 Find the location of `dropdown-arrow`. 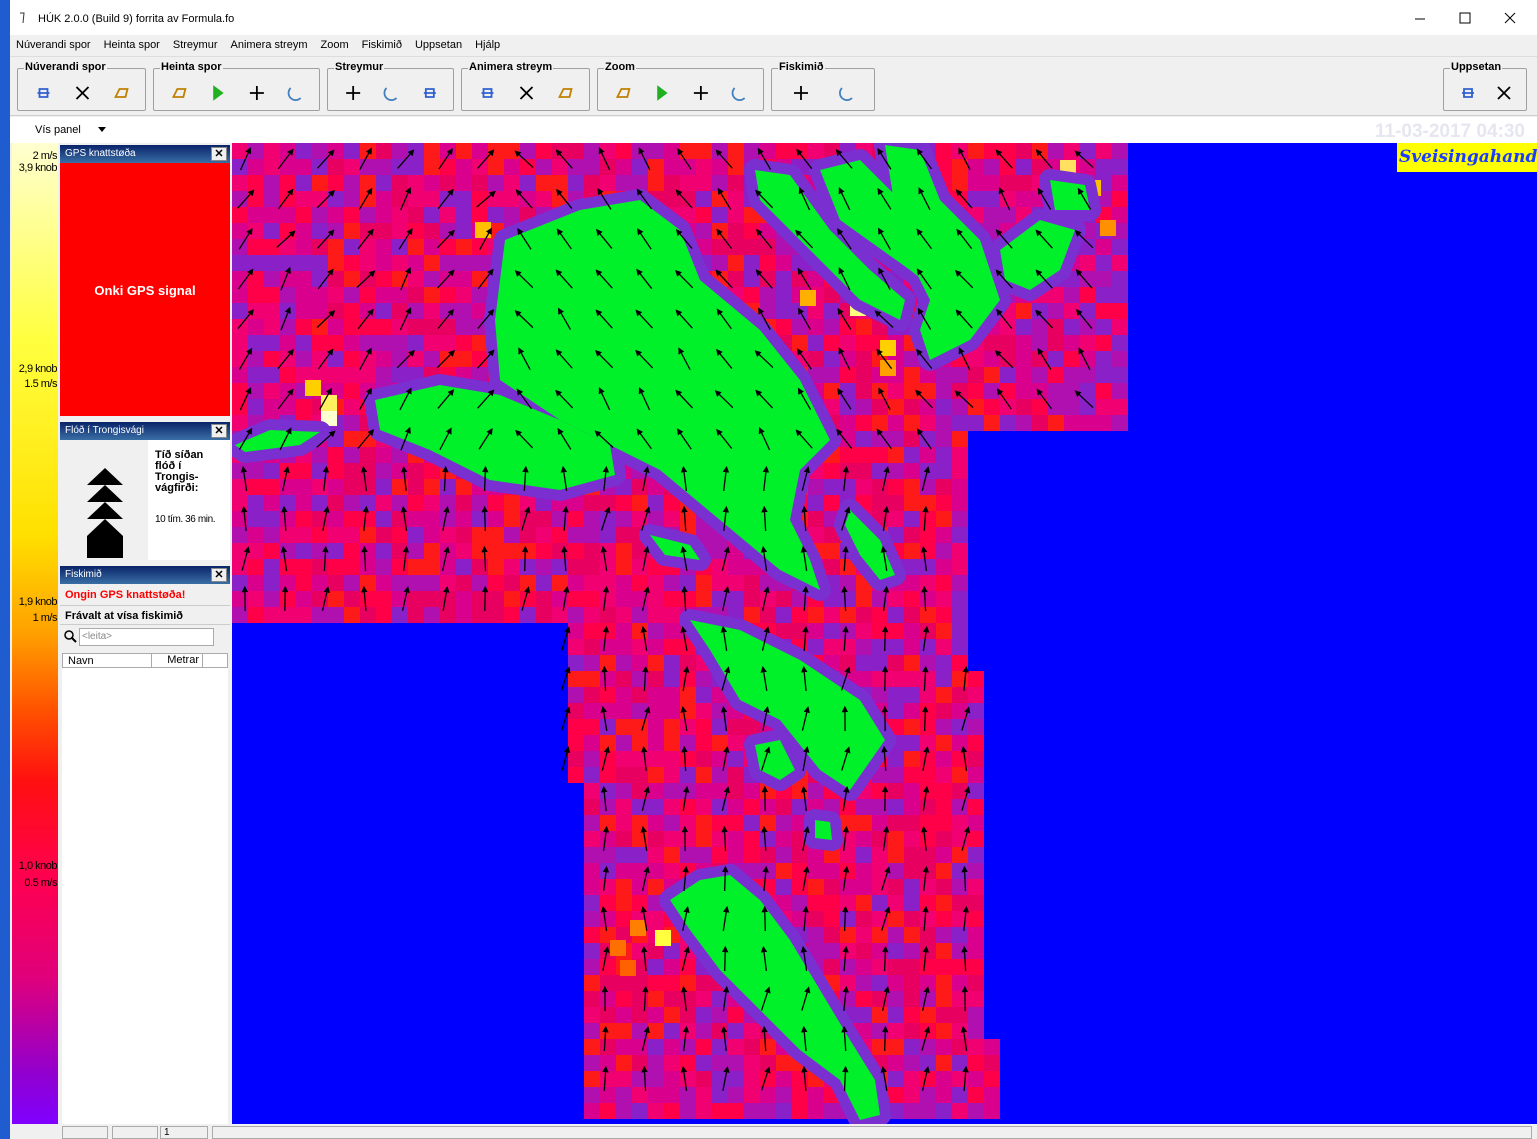

dropdown-arrow is located at coordinates (102, 130).